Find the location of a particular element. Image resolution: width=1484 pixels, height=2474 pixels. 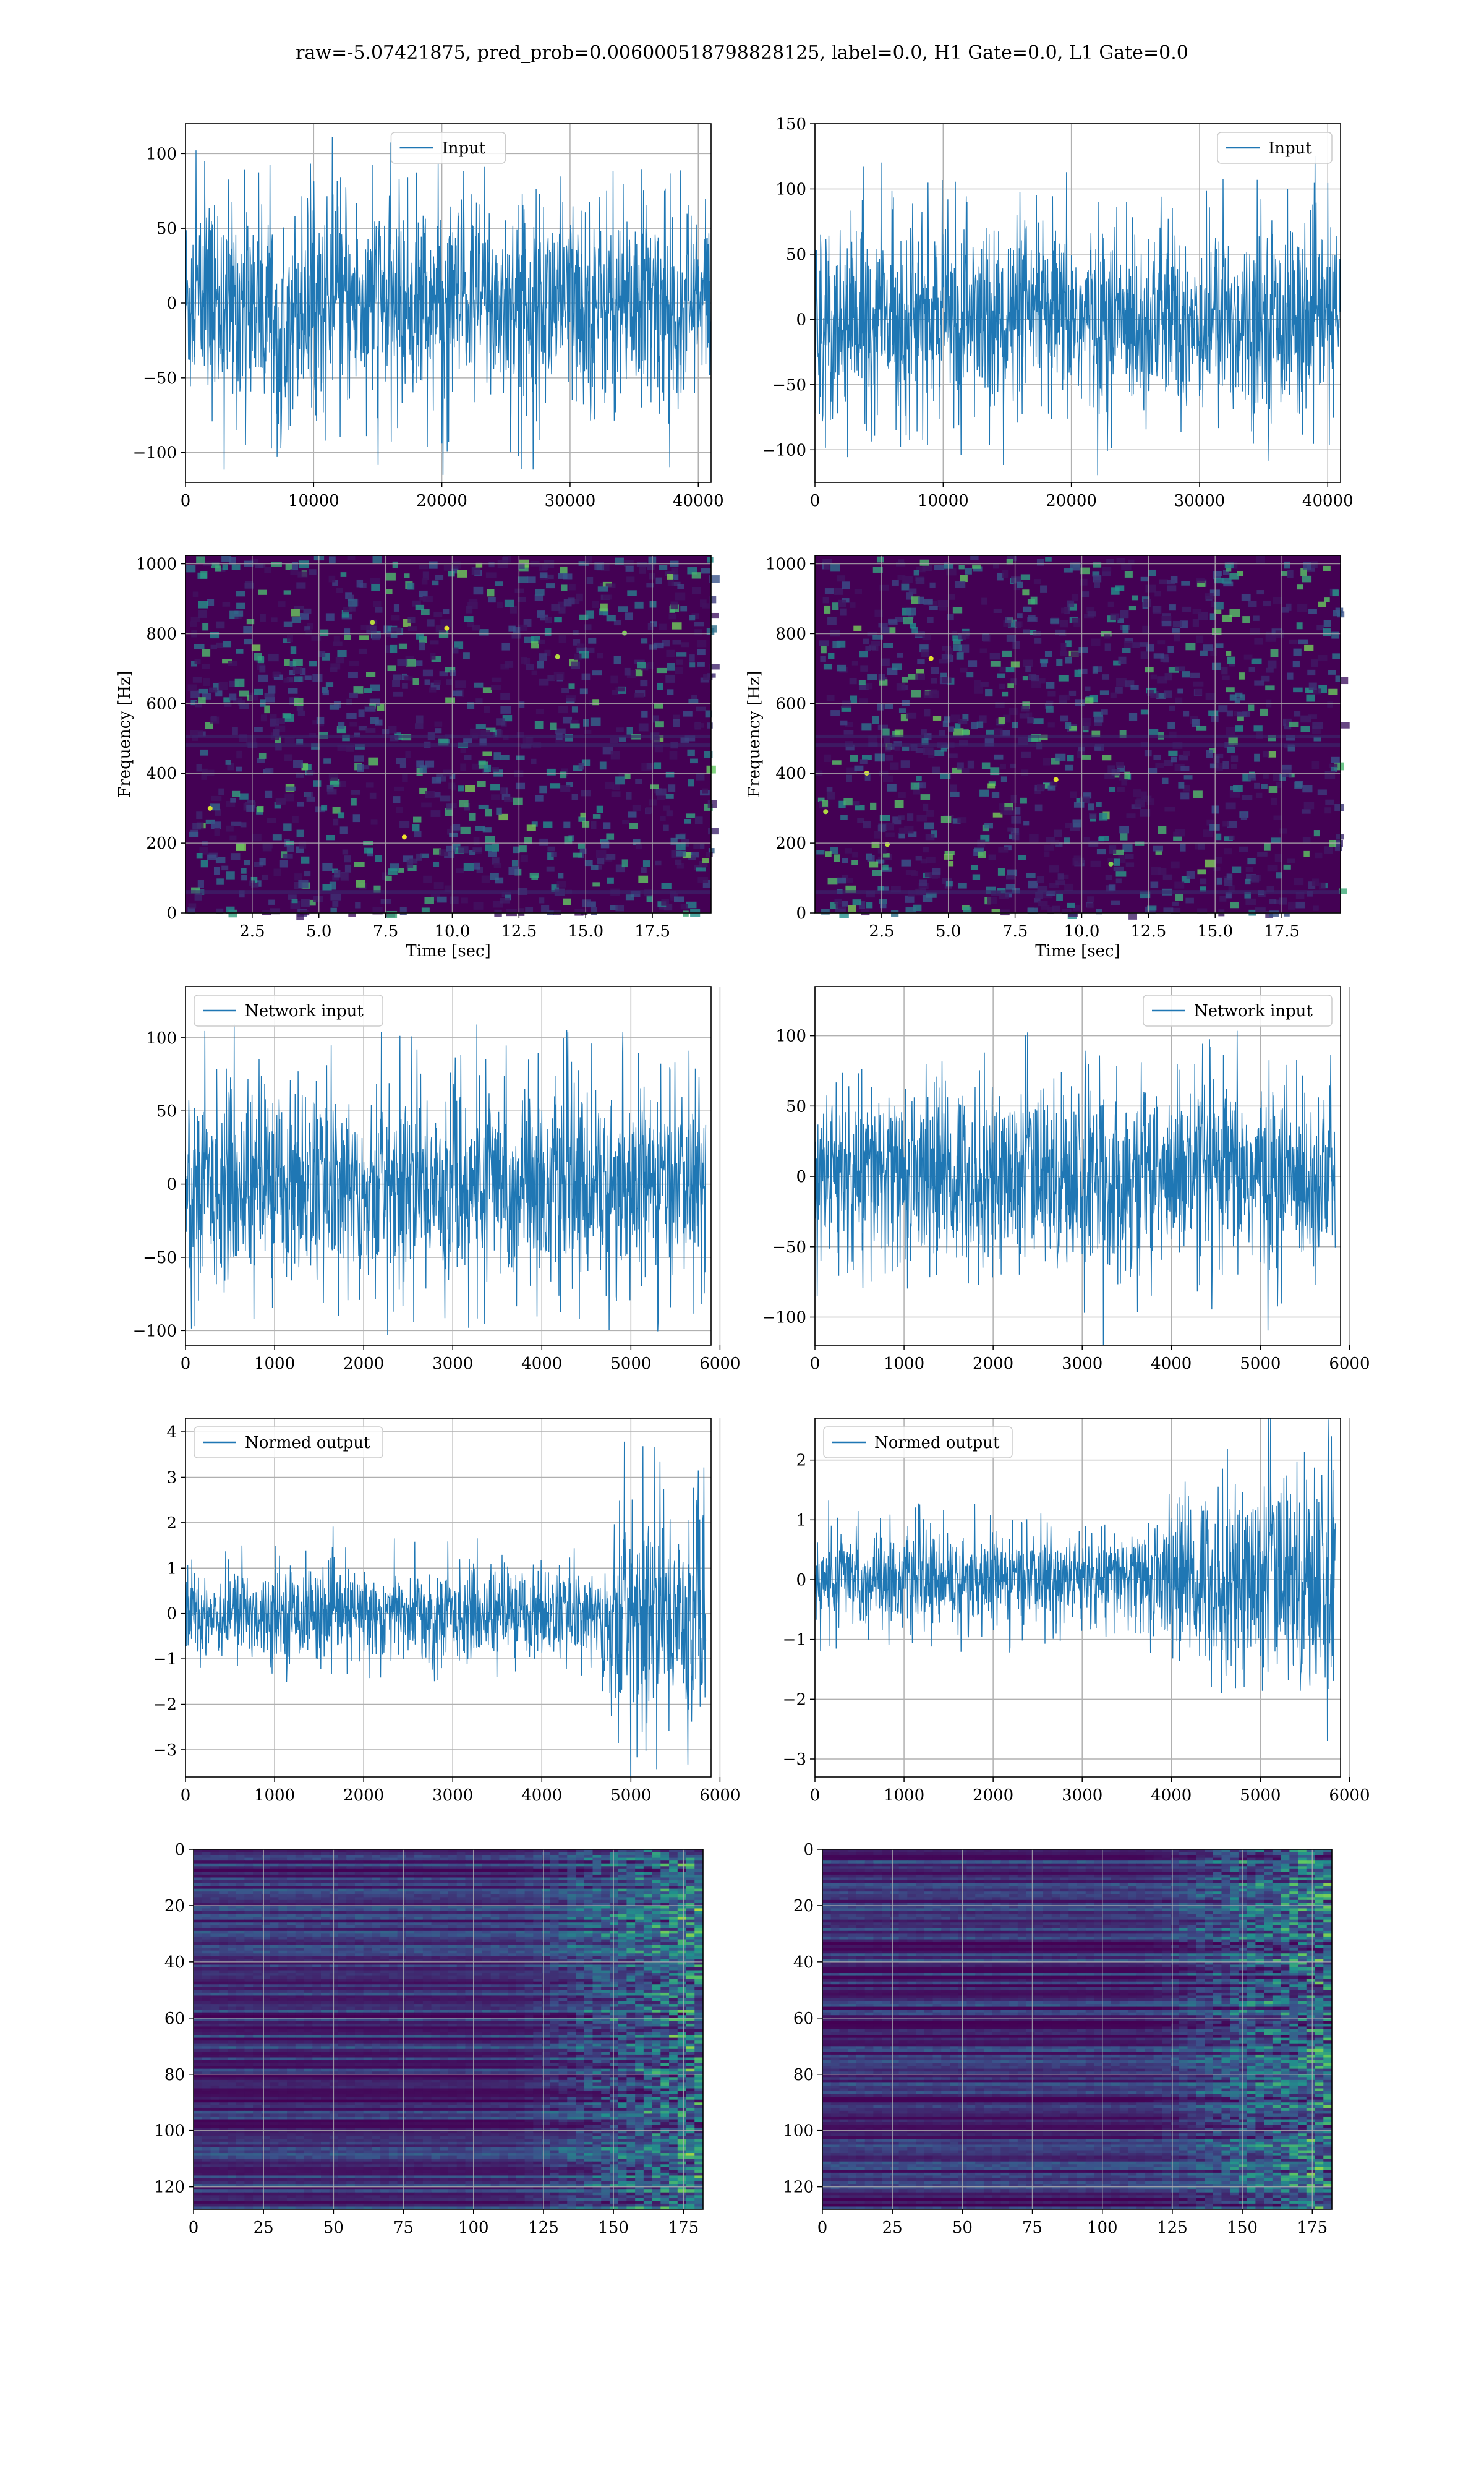

x-tick-label: 2000 is located at coordinates (993, 1795).